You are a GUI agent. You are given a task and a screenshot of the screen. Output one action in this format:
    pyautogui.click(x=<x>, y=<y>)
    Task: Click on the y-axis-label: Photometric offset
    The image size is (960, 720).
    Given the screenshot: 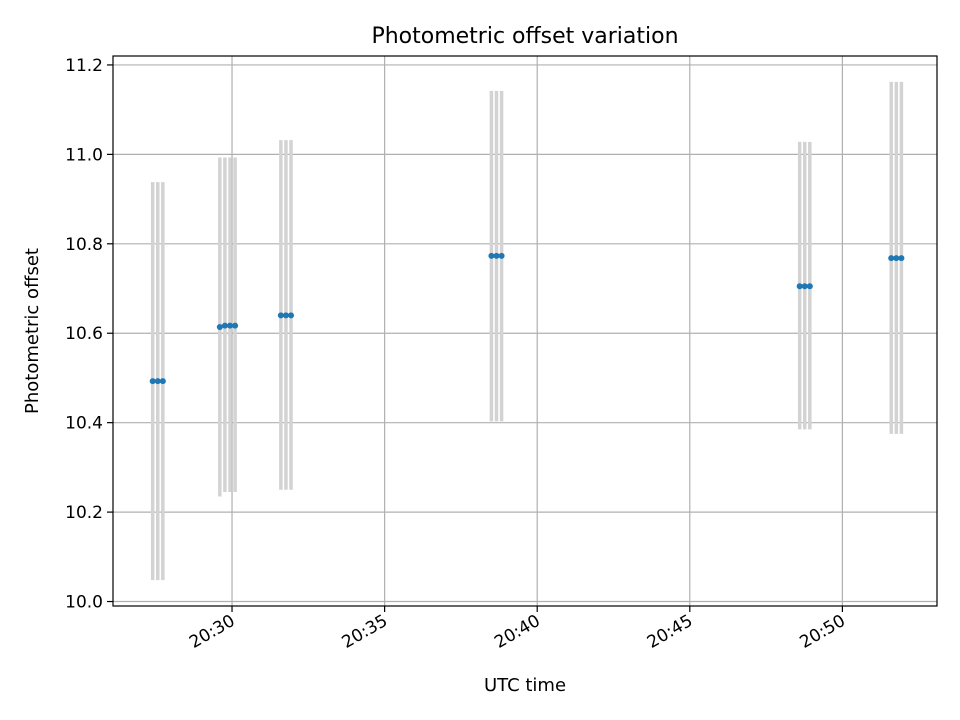 What is the action you would take?
    pyautogui.click(x=32, y=331)
    